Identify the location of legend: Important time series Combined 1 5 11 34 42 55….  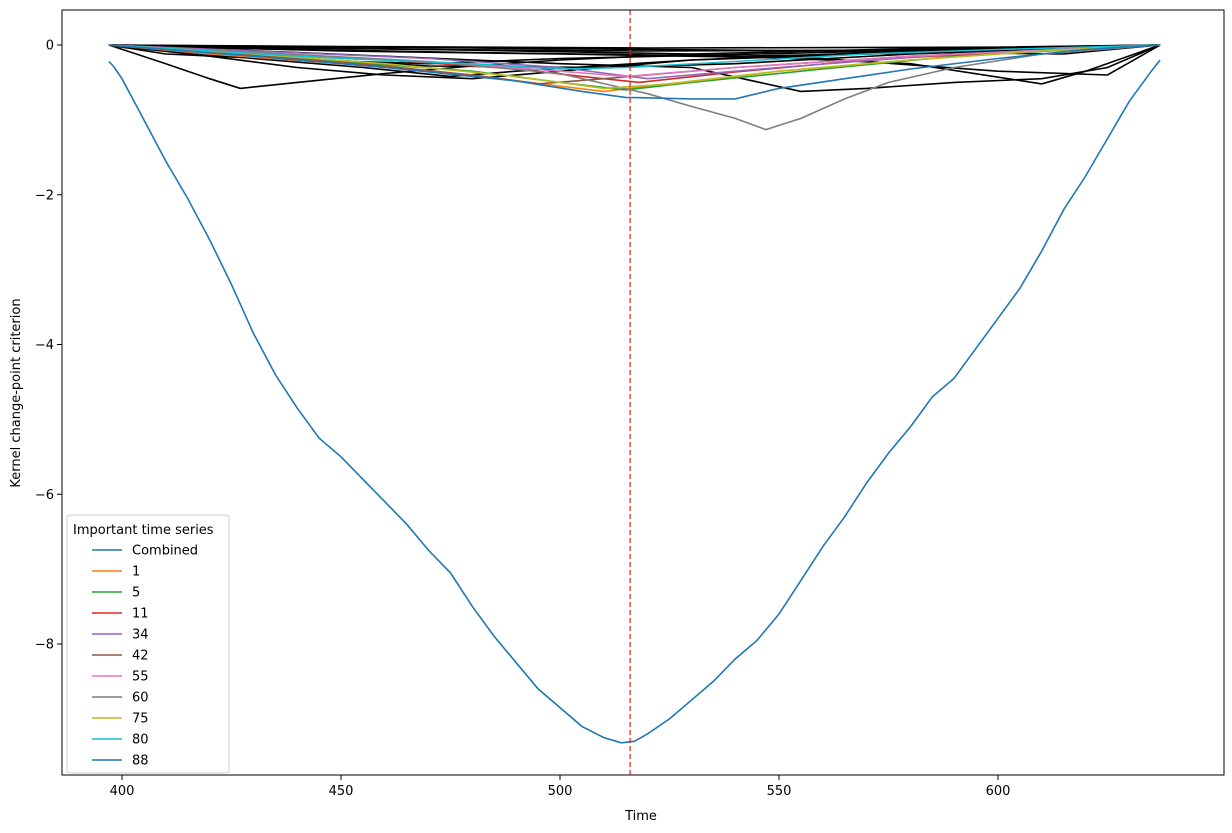
(148, 644).